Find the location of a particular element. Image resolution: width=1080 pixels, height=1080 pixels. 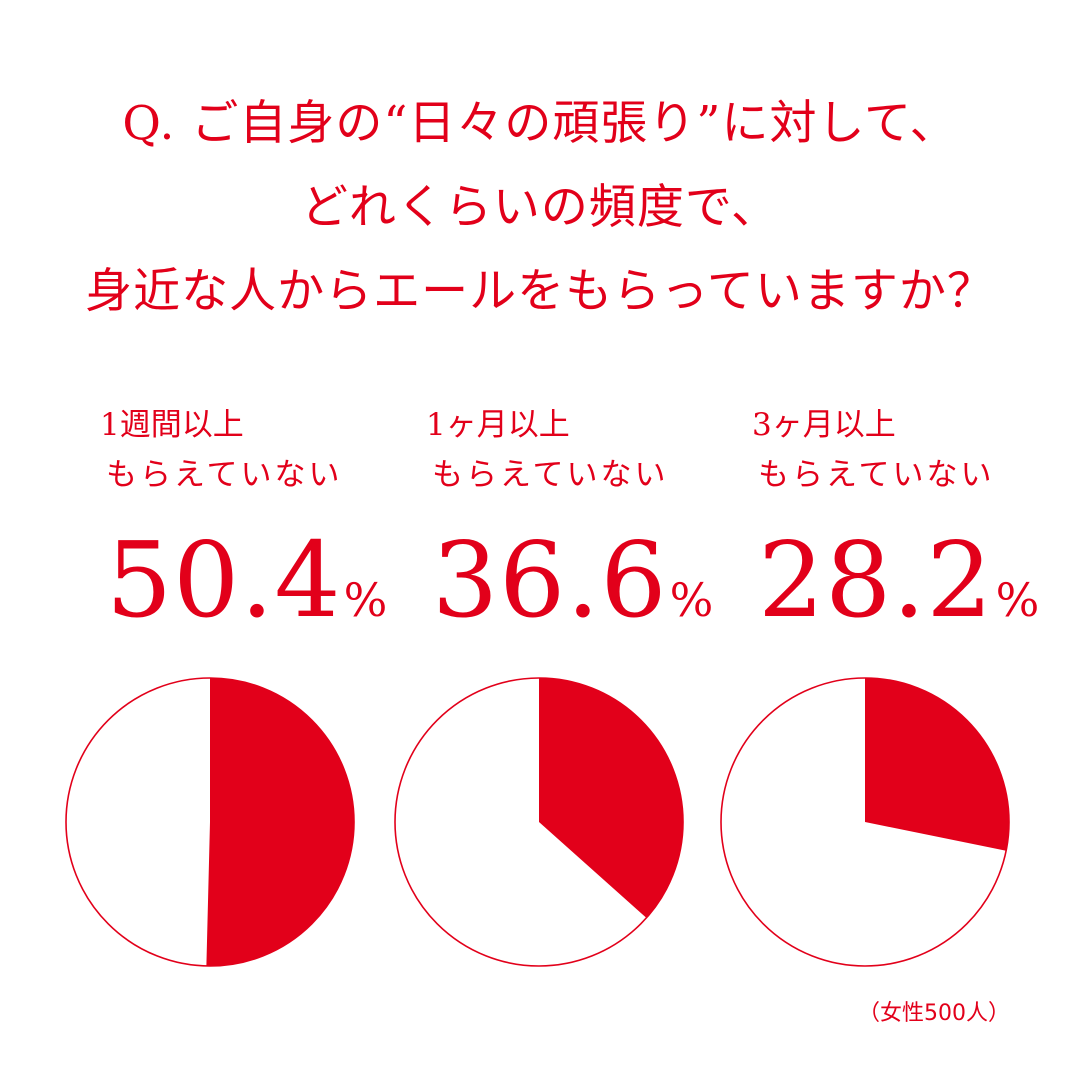

stat-column-1-month: 1ヶ月以上 もらえていない 36.6% is located at coordinates (576, 516).